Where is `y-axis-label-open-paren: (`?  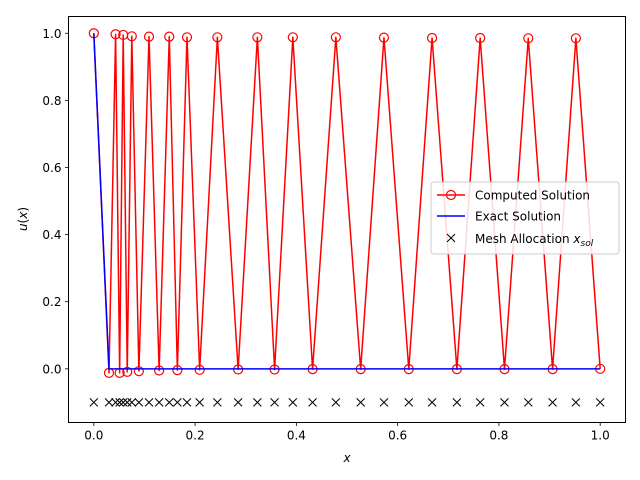
y-axis-label-open-paren: ( is located at coordinates (23, 221).